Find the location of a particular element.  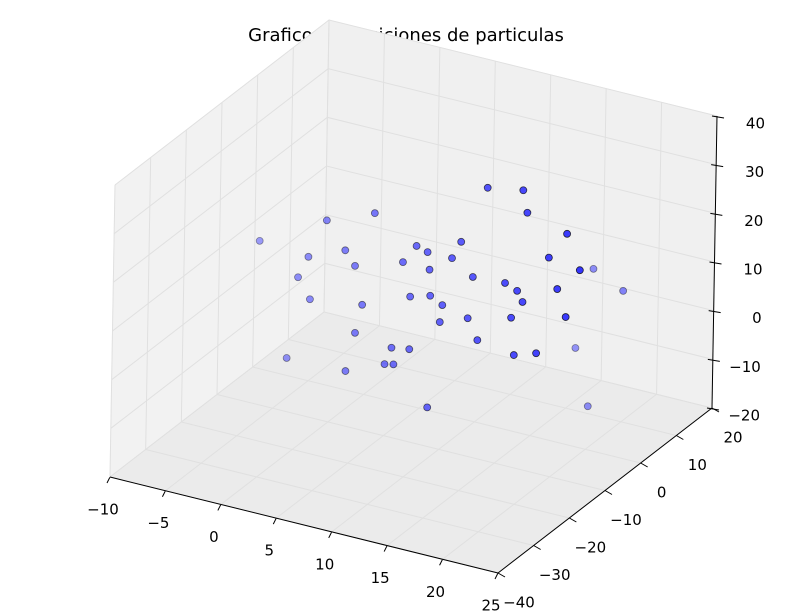

z-tick-label: 40 is located at coordinates (755, 124).